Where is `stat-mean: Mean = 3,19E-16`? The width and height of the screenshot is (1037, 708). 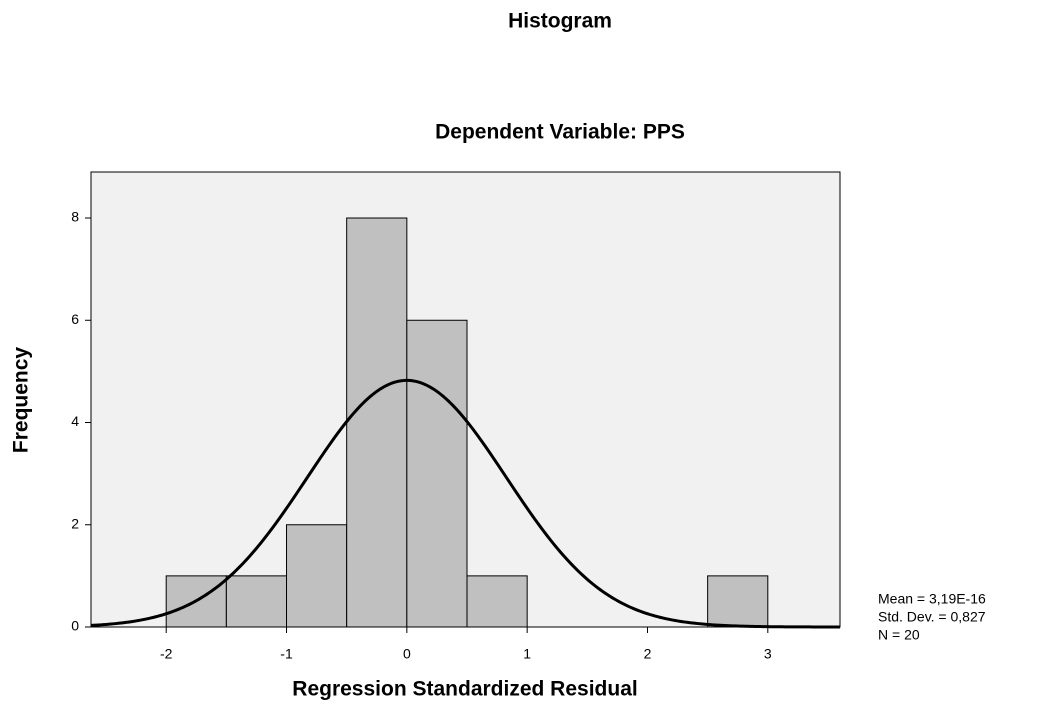 stat-mean: Mean = 3,19E-16 is located at coordinates (932, 599).